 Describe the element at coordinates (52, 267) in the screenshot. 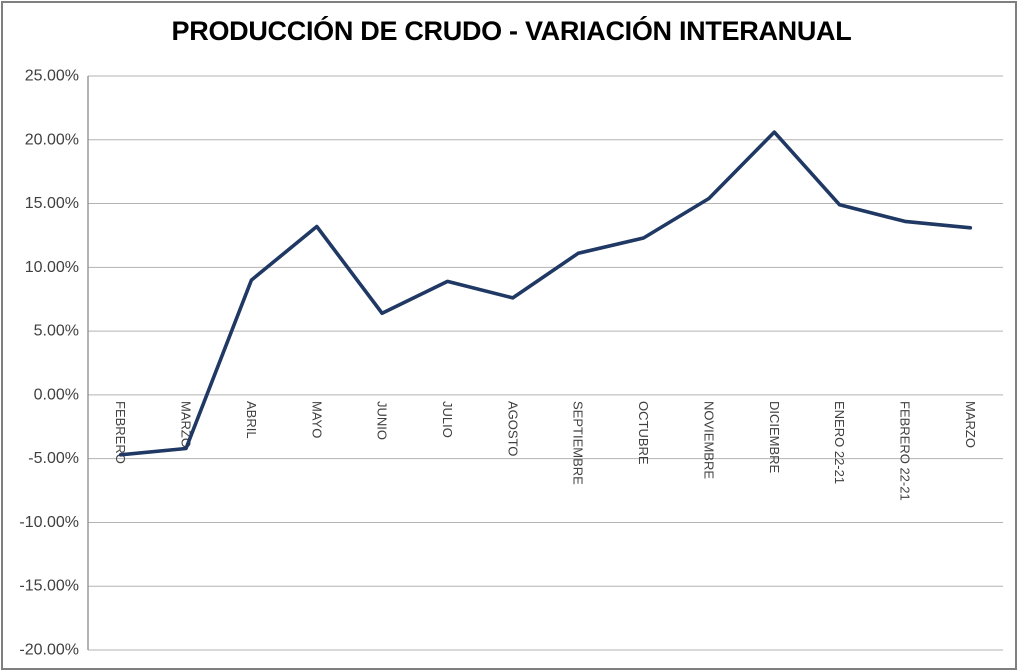

I see `y-tick-label: 10.00%` at that location.